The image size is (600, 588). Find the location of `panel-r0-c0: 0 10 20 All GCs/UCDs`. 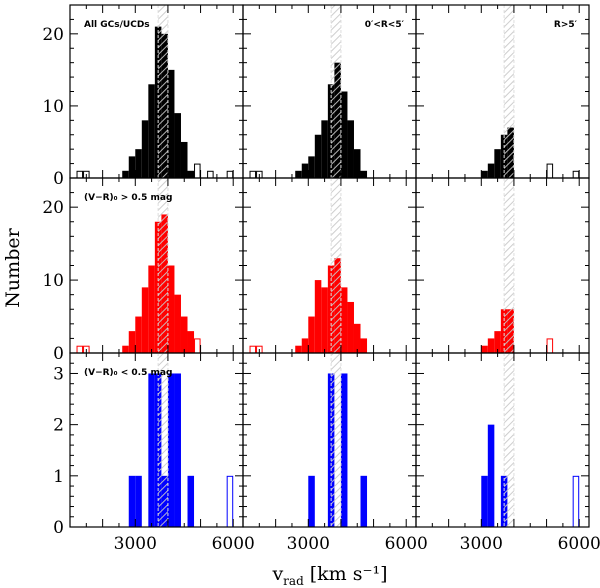

panel-r0-c0: 0 10 20 All GCs/UCDs is located at coordinates (143, 96).